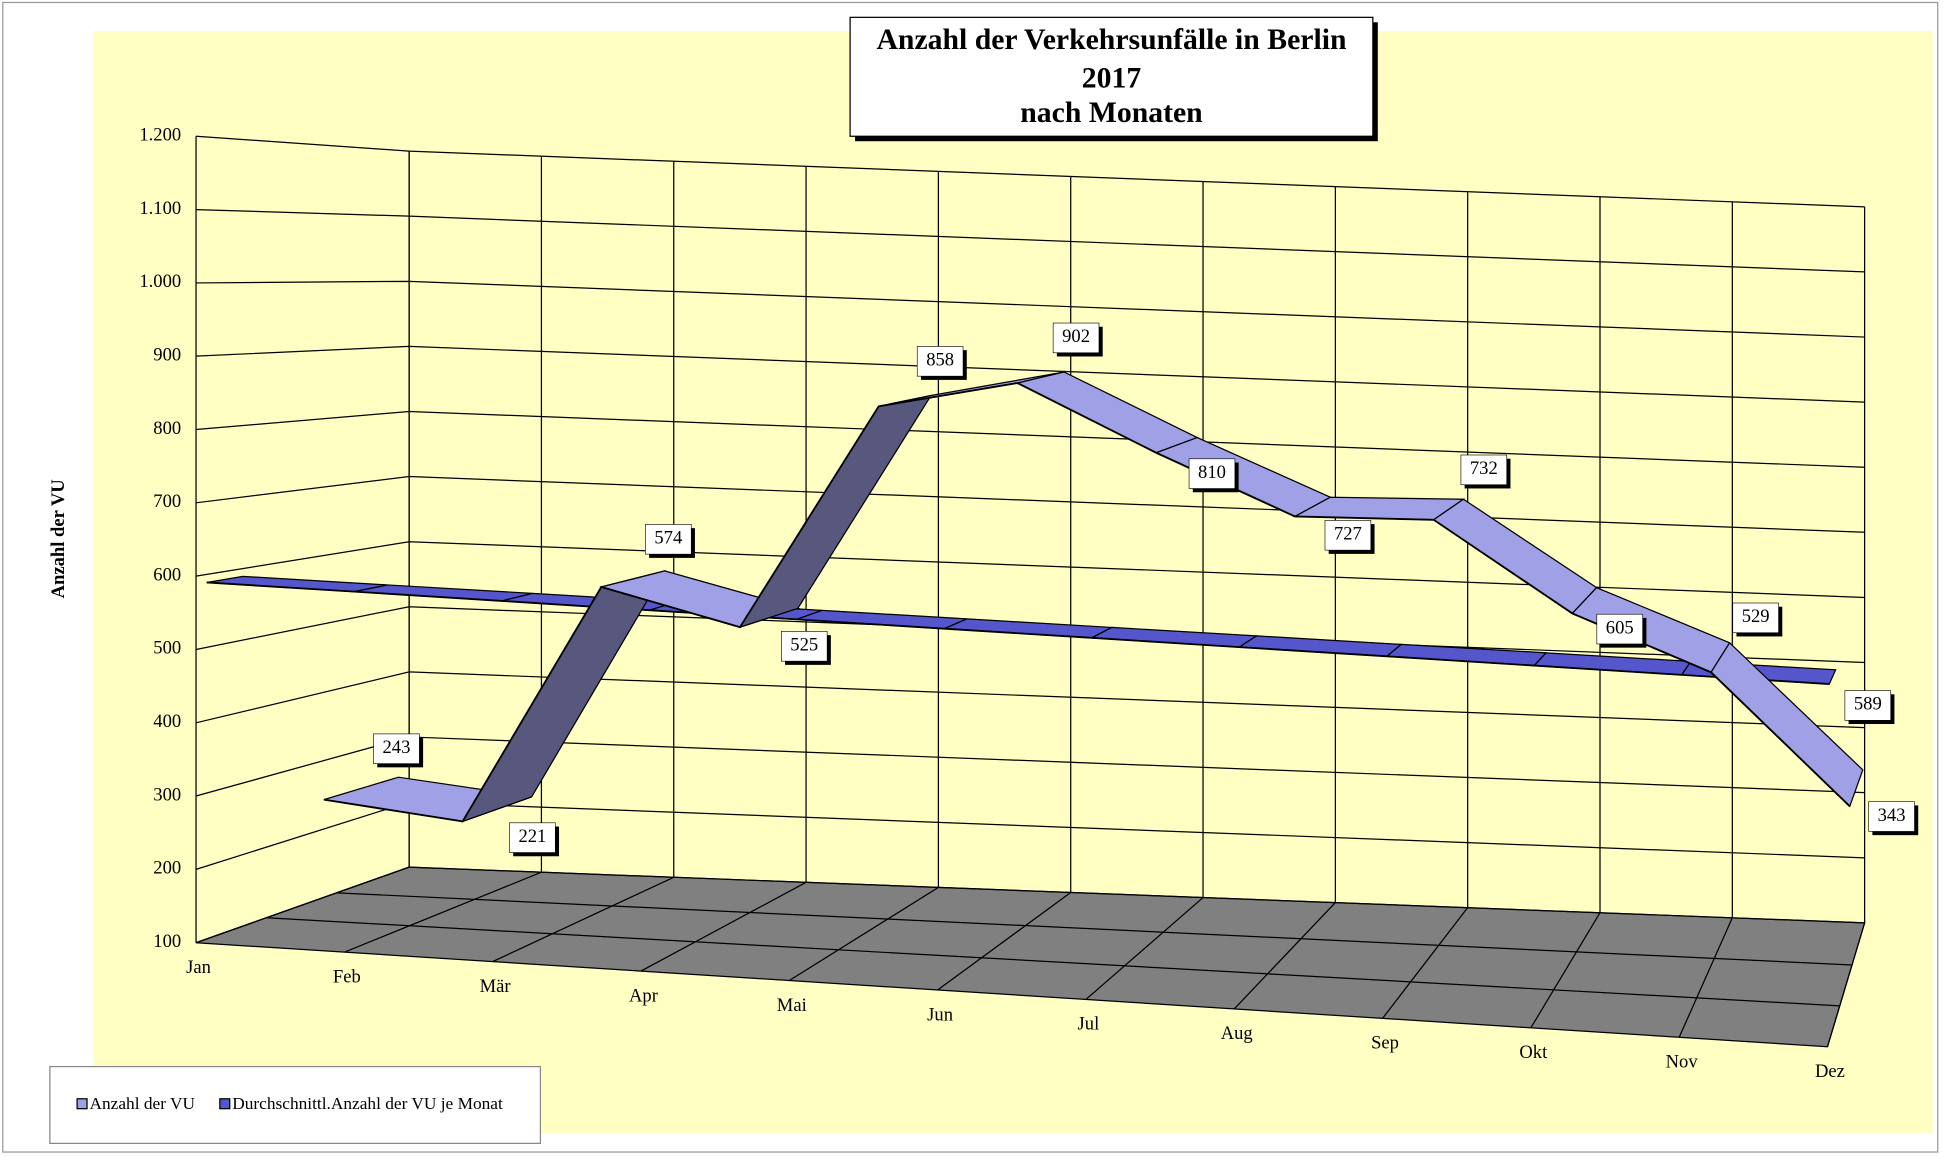  I want to click on y-tick-label: 600, so click(167, 574).